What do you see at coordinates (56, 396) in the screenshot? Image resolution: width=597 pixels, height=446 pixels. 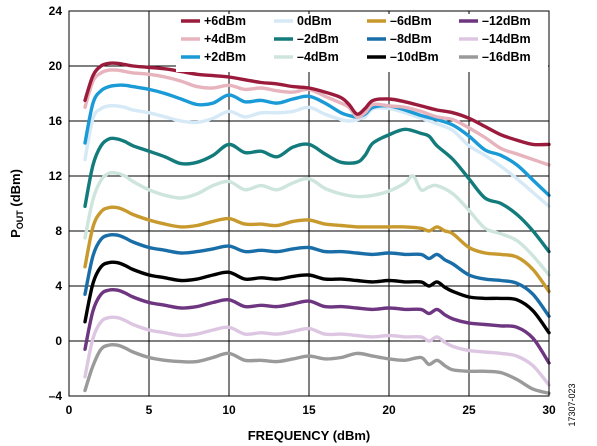 I see `y-tick-label: –4` at bounding box center [56, 396].